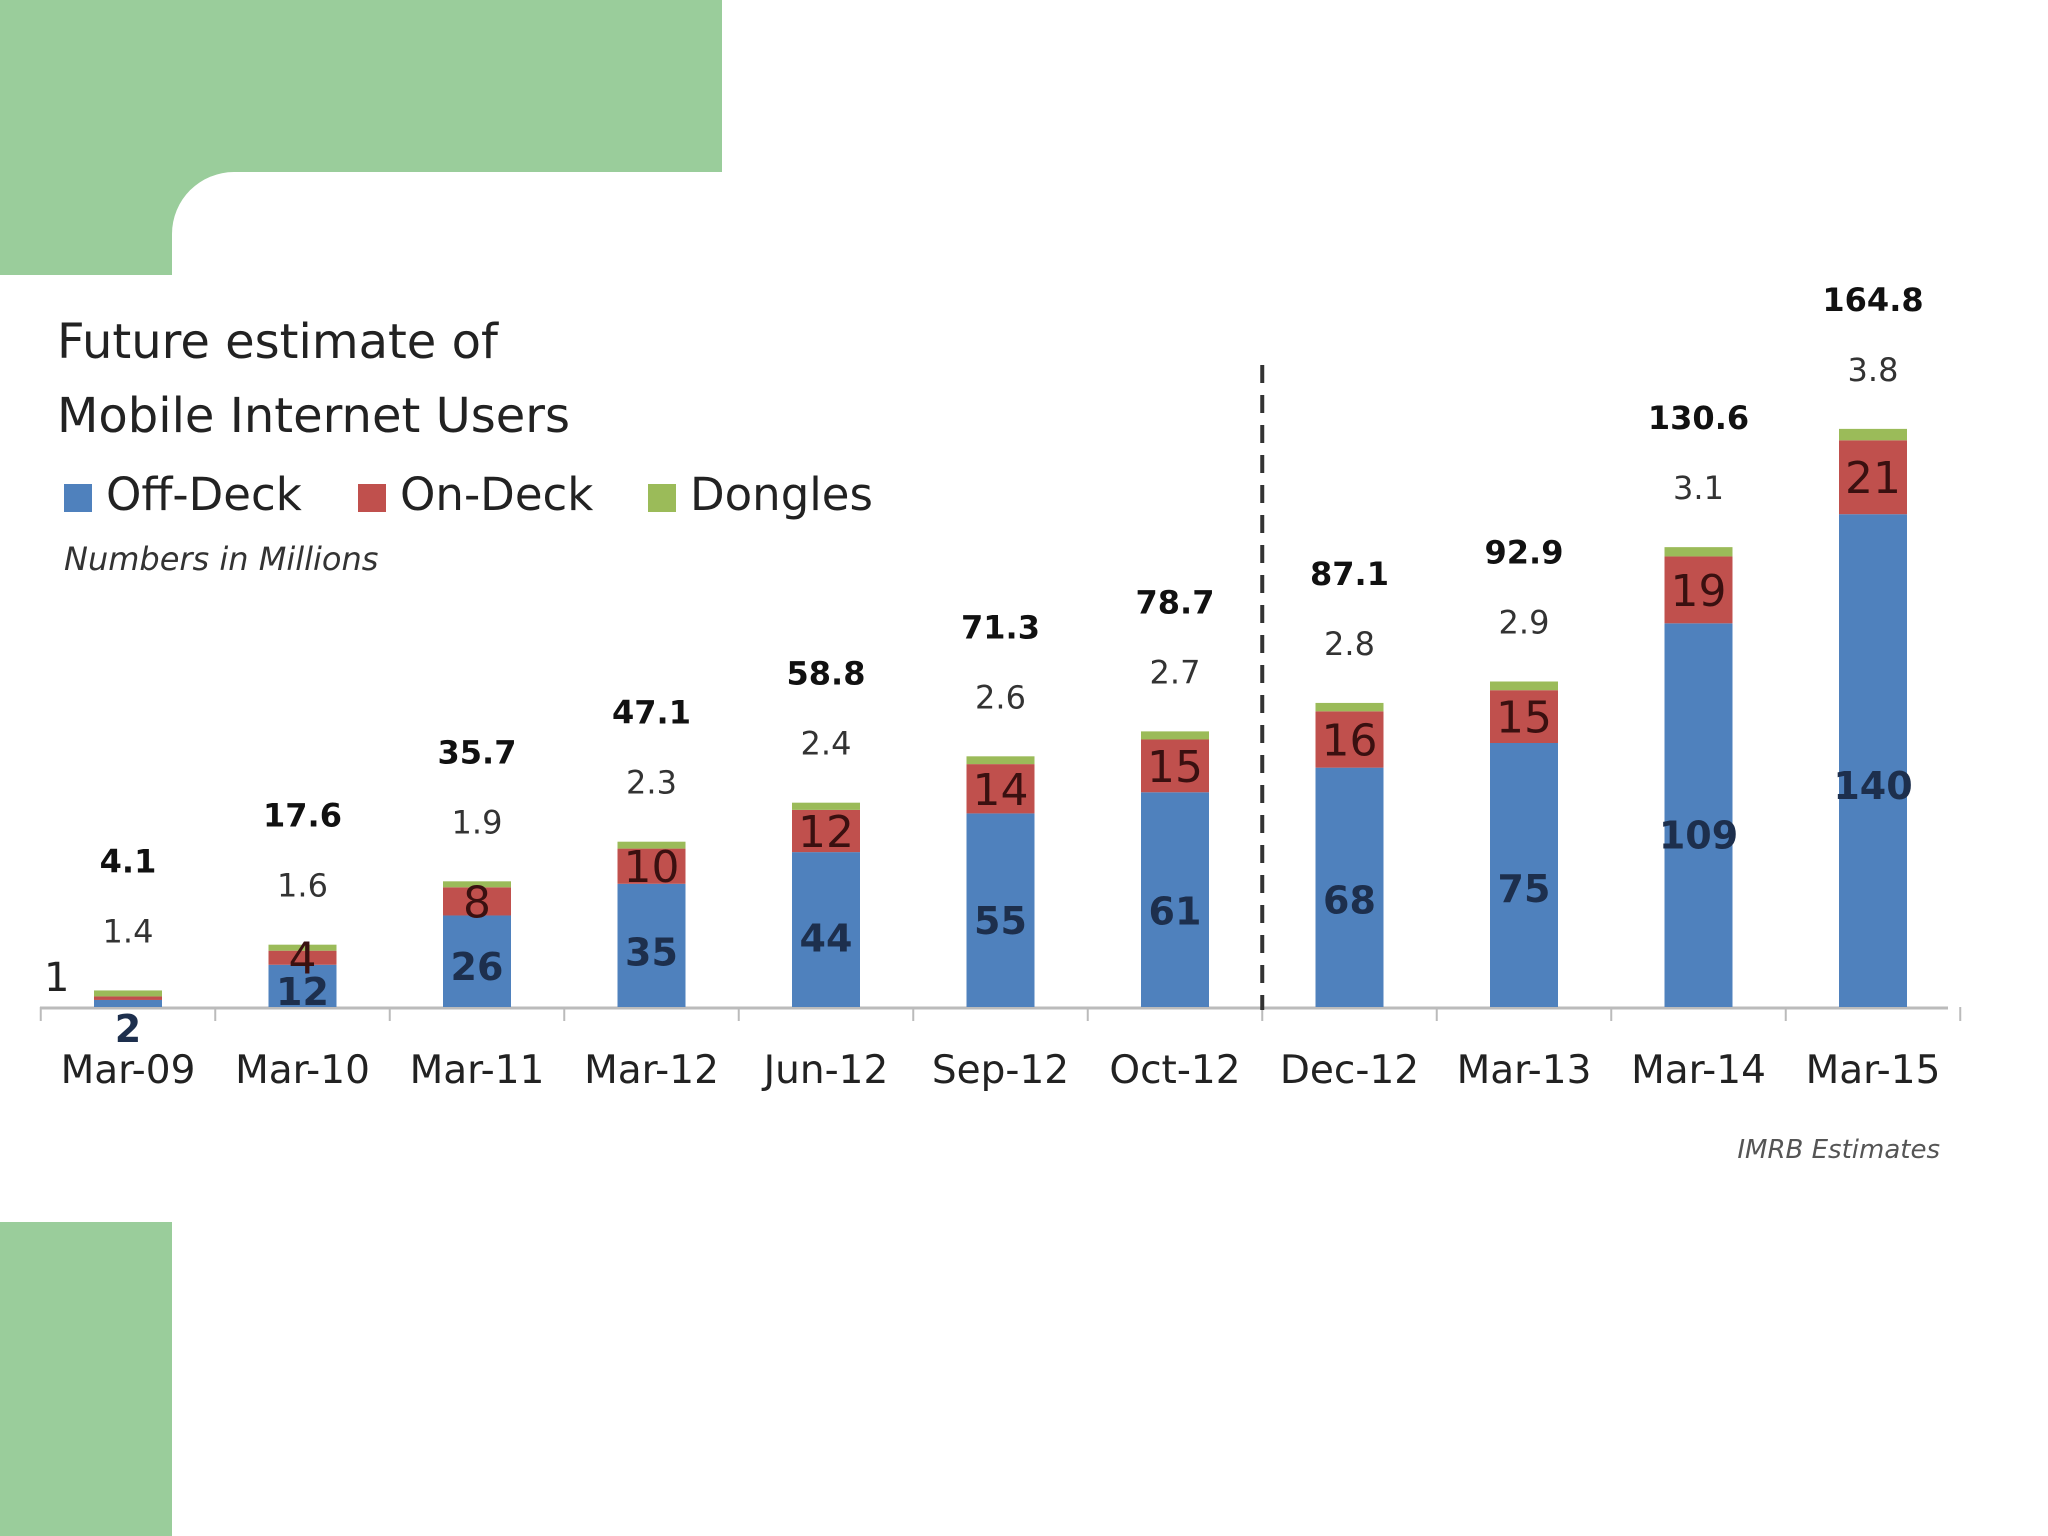 The width and height of the screenshot is (2048, 1536). I want to click on offdeck-value-label: 109, so click(1698, 835).